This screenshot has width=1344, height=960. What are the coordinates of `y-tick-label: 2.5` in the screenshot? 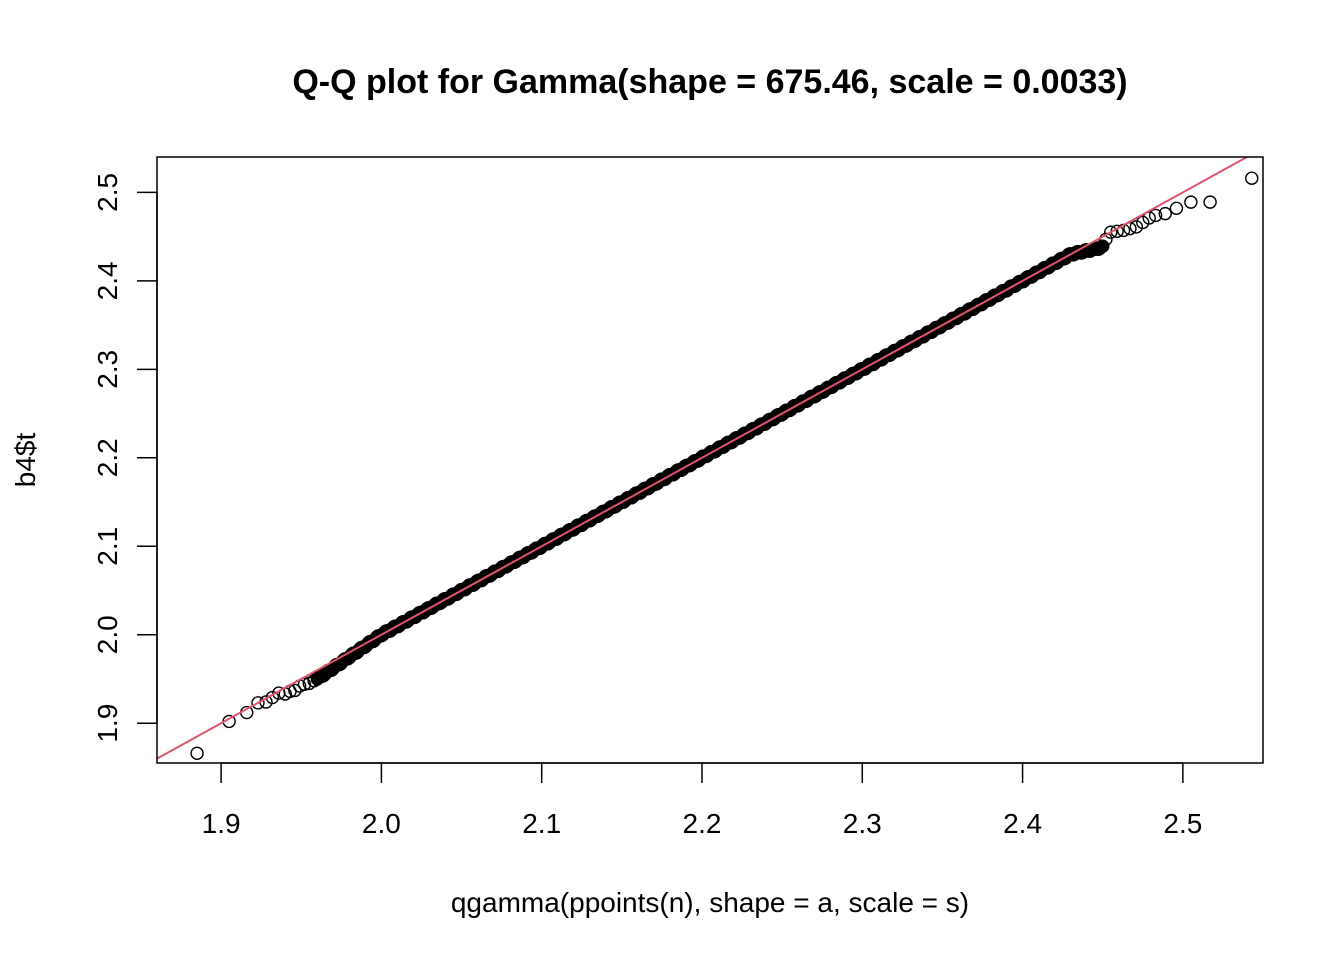 It's located at (107, 192).